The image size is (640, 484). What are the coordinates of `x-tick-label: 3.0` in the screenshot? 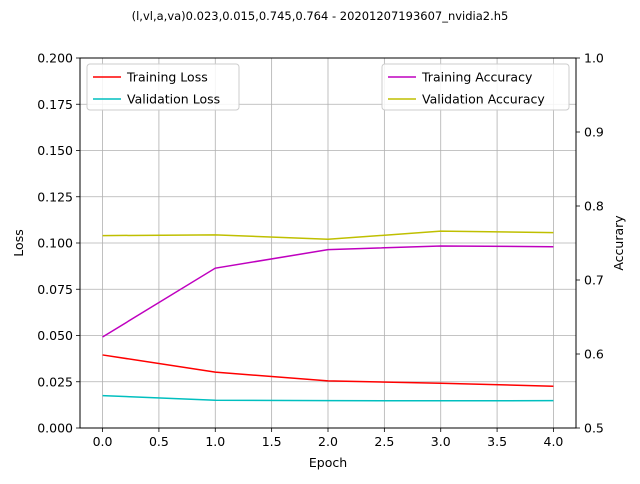 It's located at (441, 441).